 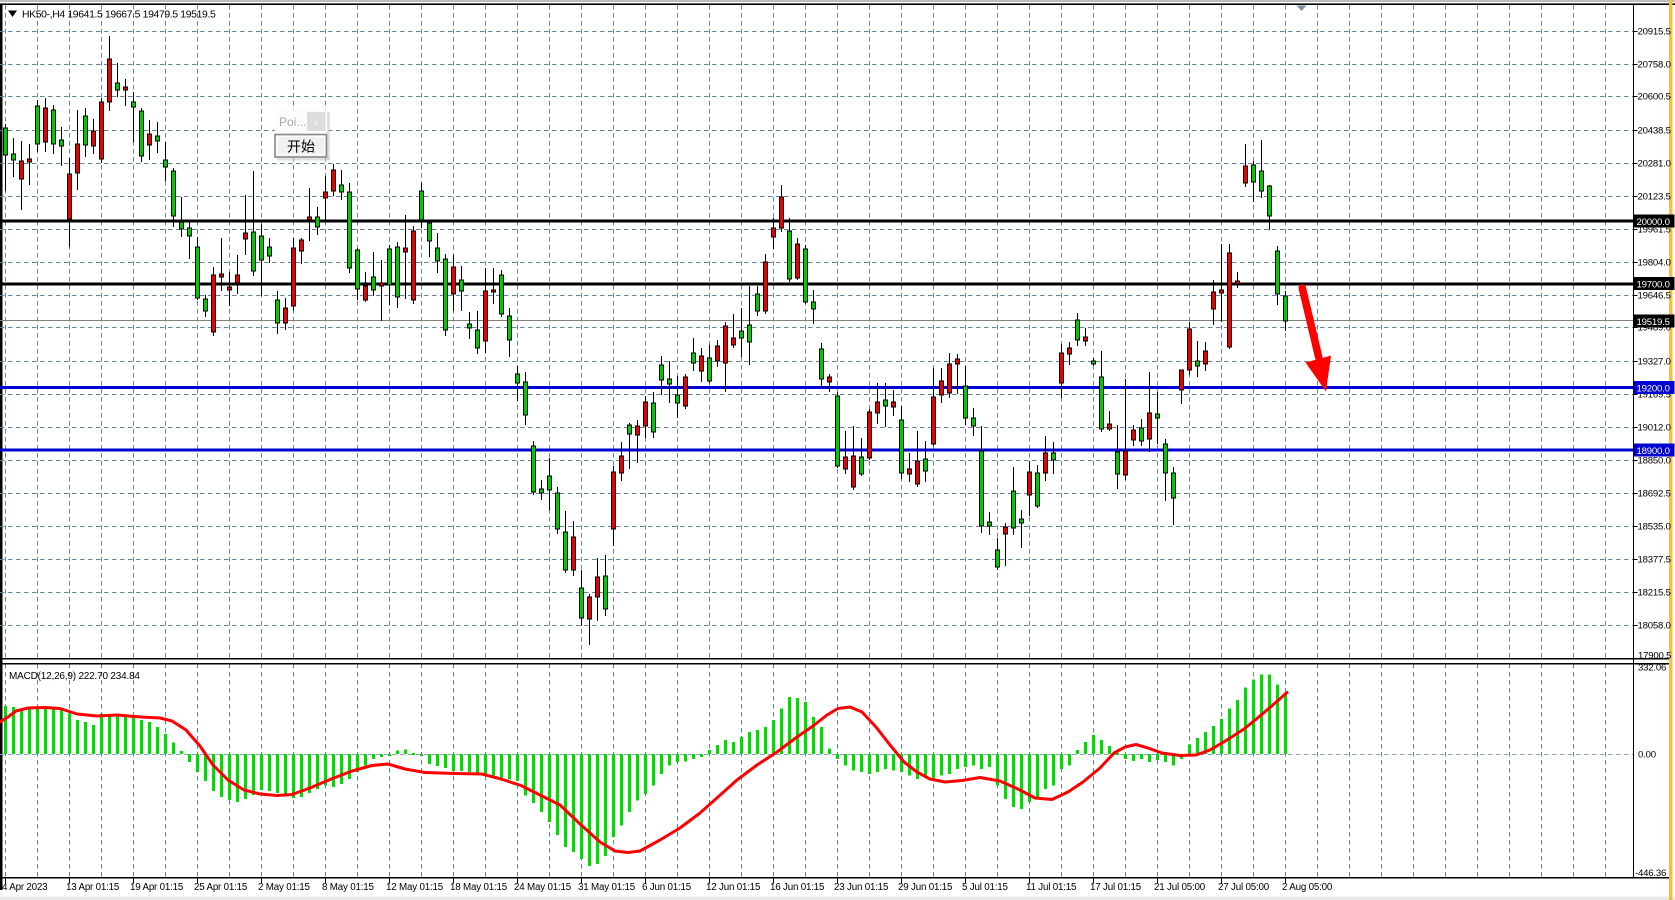 I want to click on svg-text: 20281.0, so click(x=1654, y=164).